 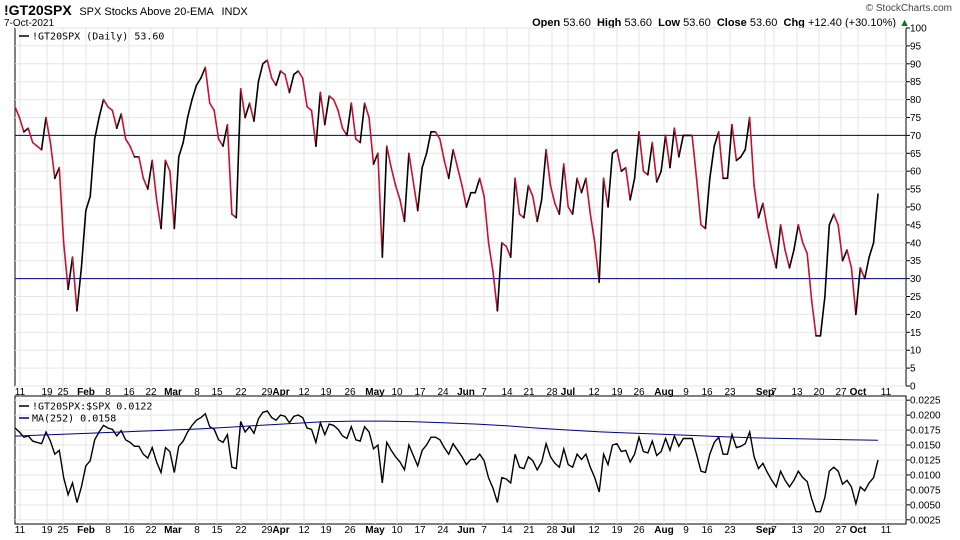 I want to click on x-tick-label: 13, so click(x=797, y=392).